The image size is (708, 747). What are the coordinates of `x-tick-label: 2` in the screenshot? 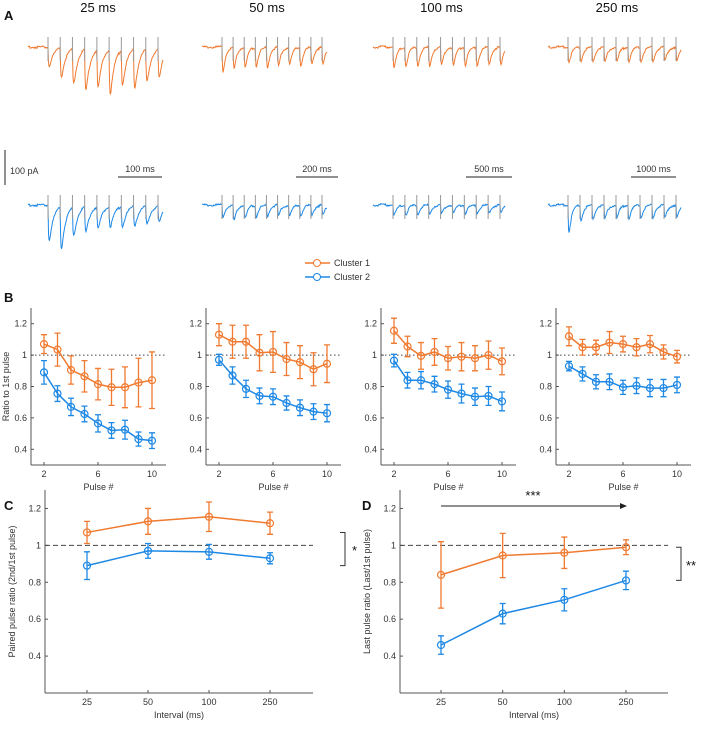 It's located at (218, 474).